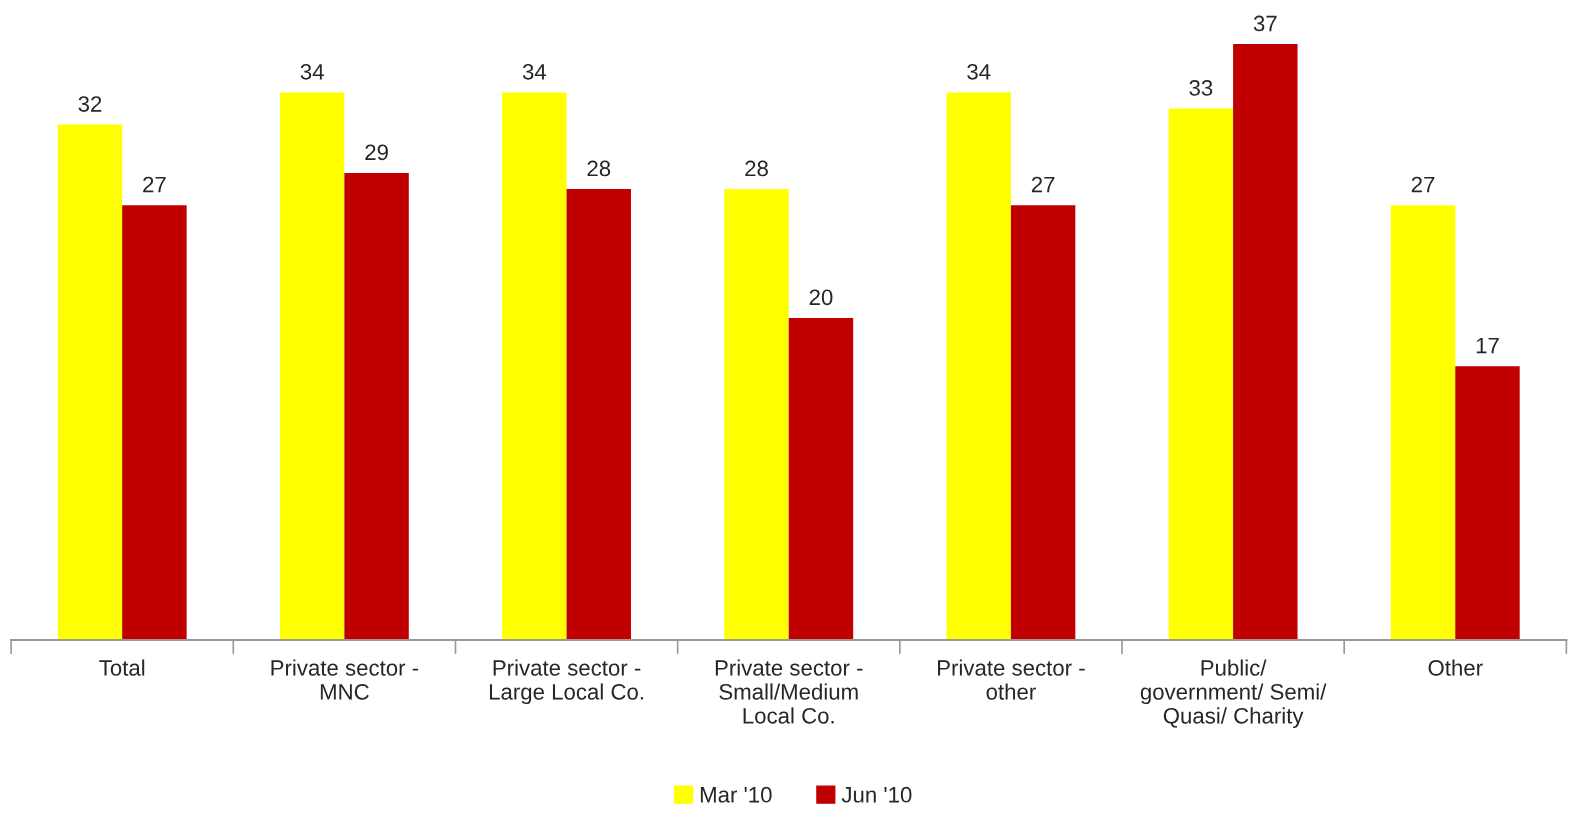 The width and height of the screenshot is (1587, 827). Describe the element at coordinates (345, 679) in the screenshot. I see `x-tick-label: Private sector - MNC` at that location.